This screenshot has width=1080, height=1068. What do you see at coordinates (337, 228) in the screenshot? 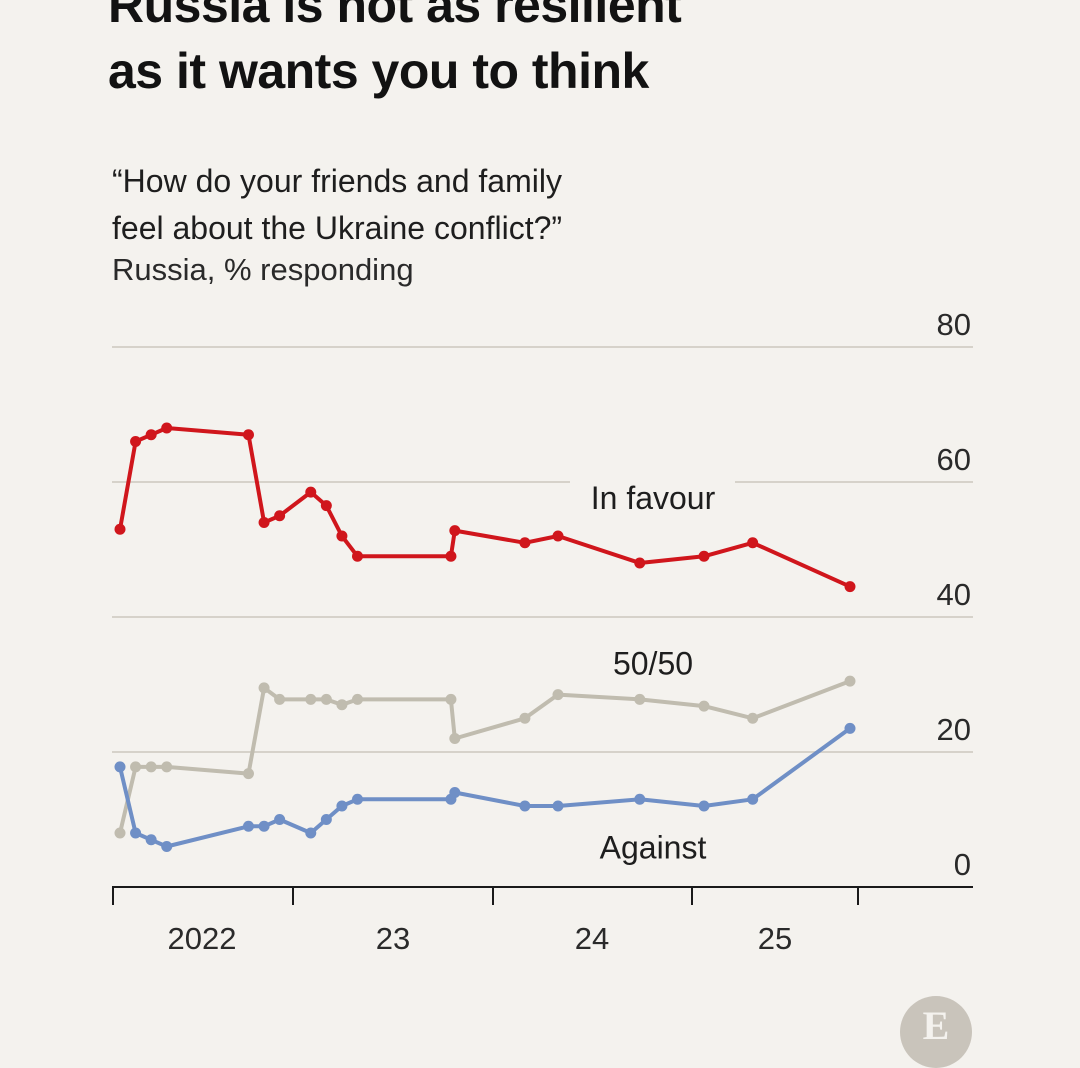
I see `subtitle-line-2: feel about the Ukraine conflict?”` at bounding box center [337, 228].